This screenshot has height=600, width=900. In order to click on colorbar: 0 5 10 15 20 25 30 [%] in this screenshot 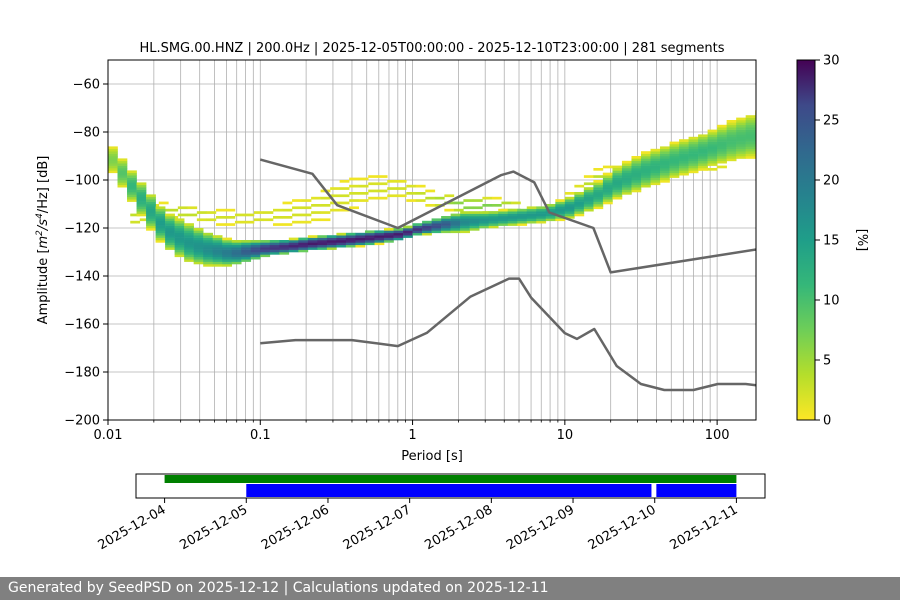, I will do `click(832, 241)`.